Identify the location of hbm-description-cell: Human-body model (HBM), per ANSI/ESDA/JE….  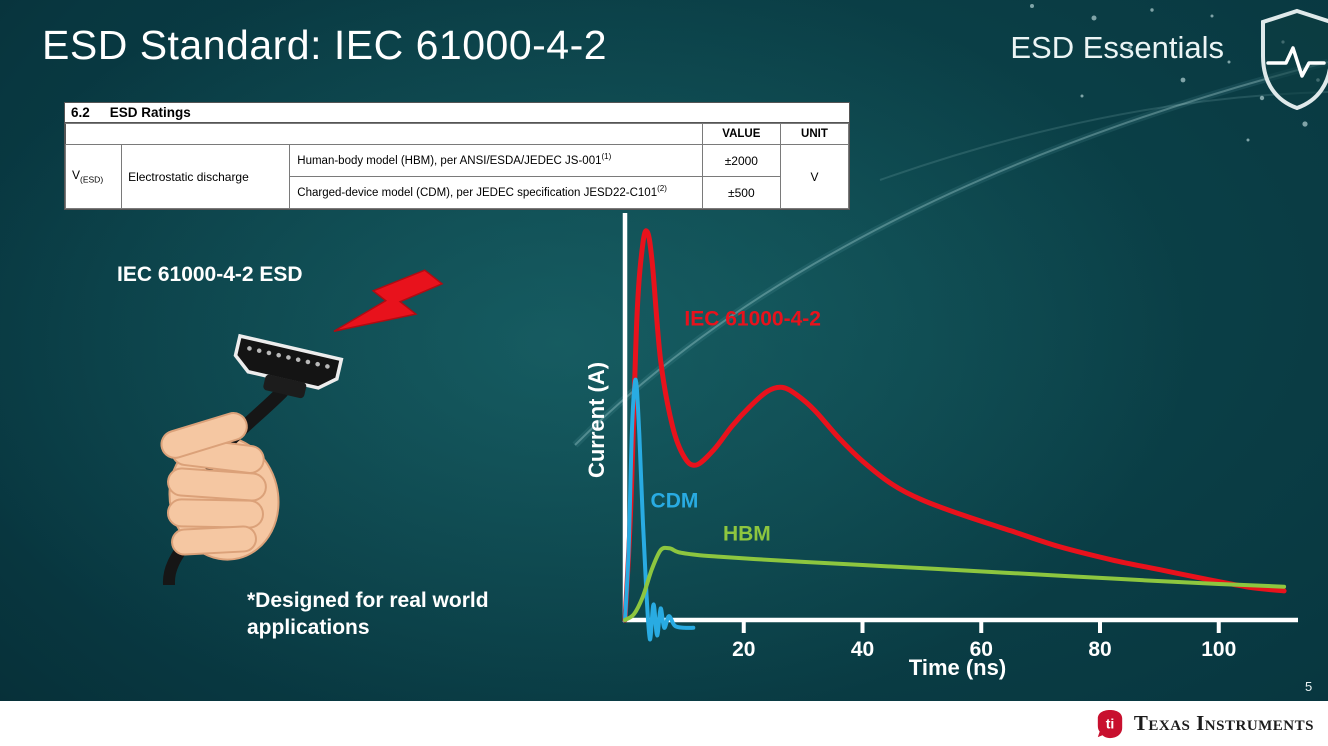
(496, 160).